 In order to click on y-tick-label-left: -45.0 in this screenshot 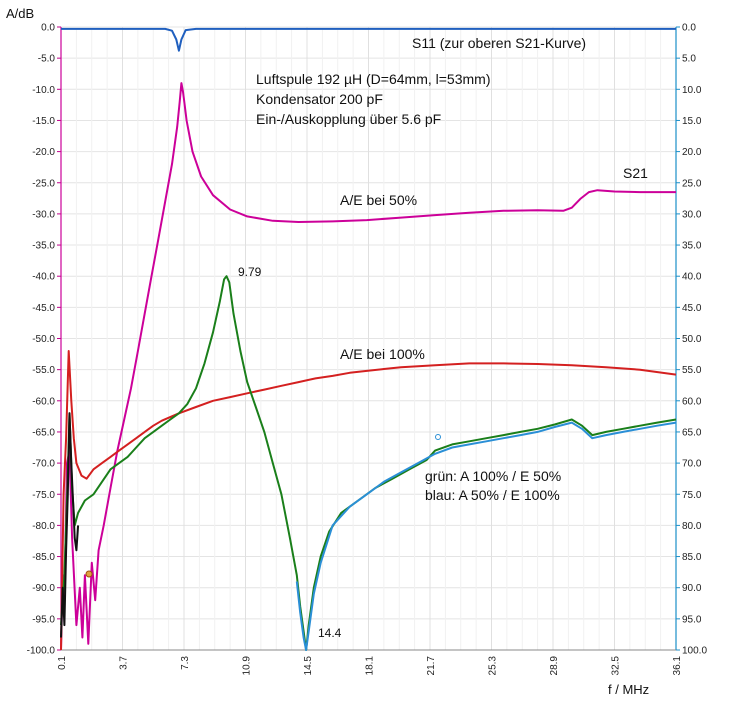, I will do `click(43, 308)`.